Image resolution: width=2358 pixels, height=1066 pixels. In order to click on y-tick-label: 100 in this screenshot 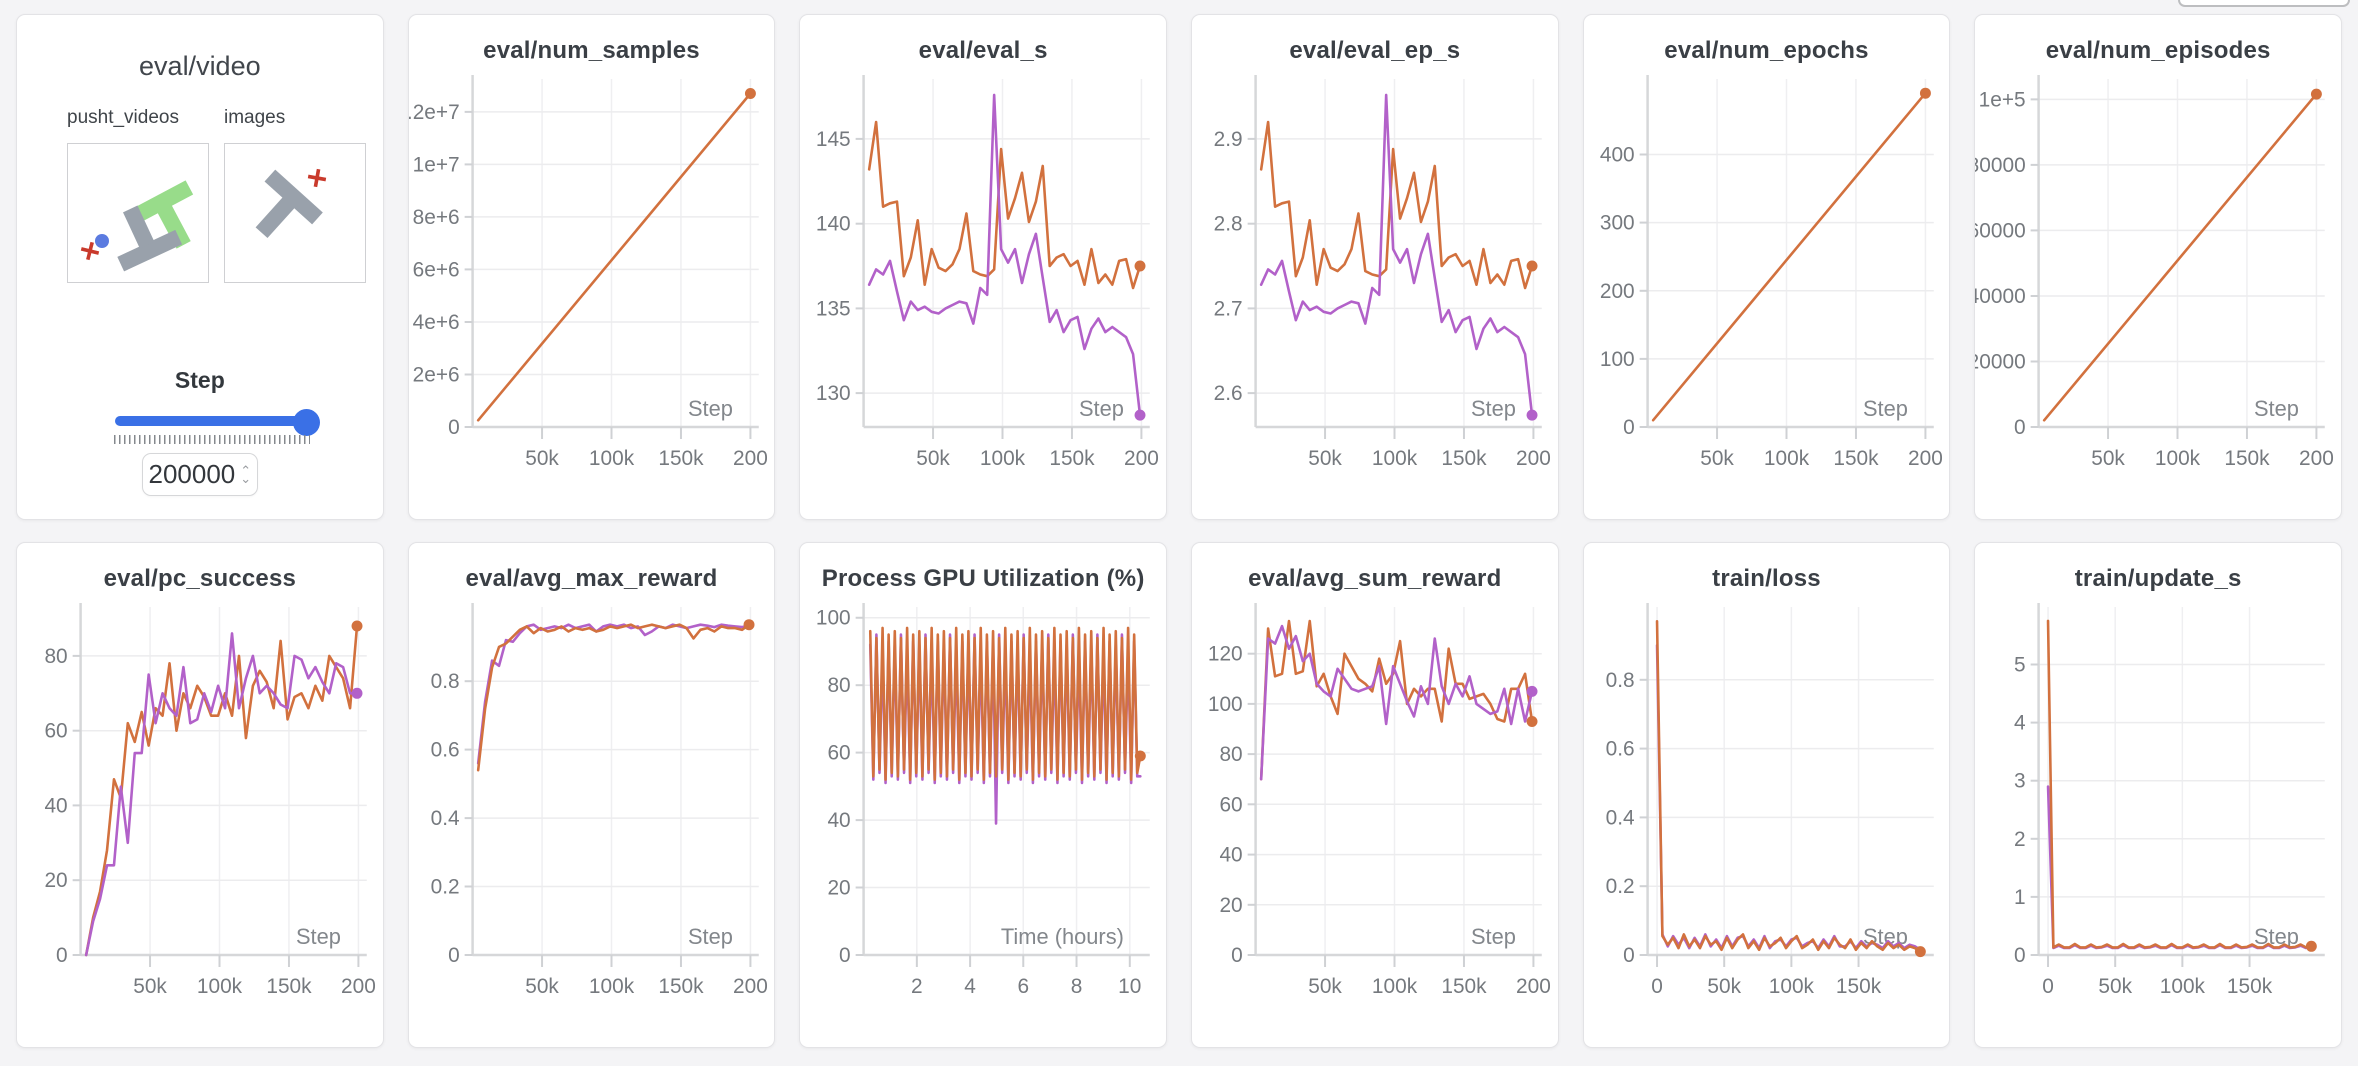, I will do `click(1617, 359)`.